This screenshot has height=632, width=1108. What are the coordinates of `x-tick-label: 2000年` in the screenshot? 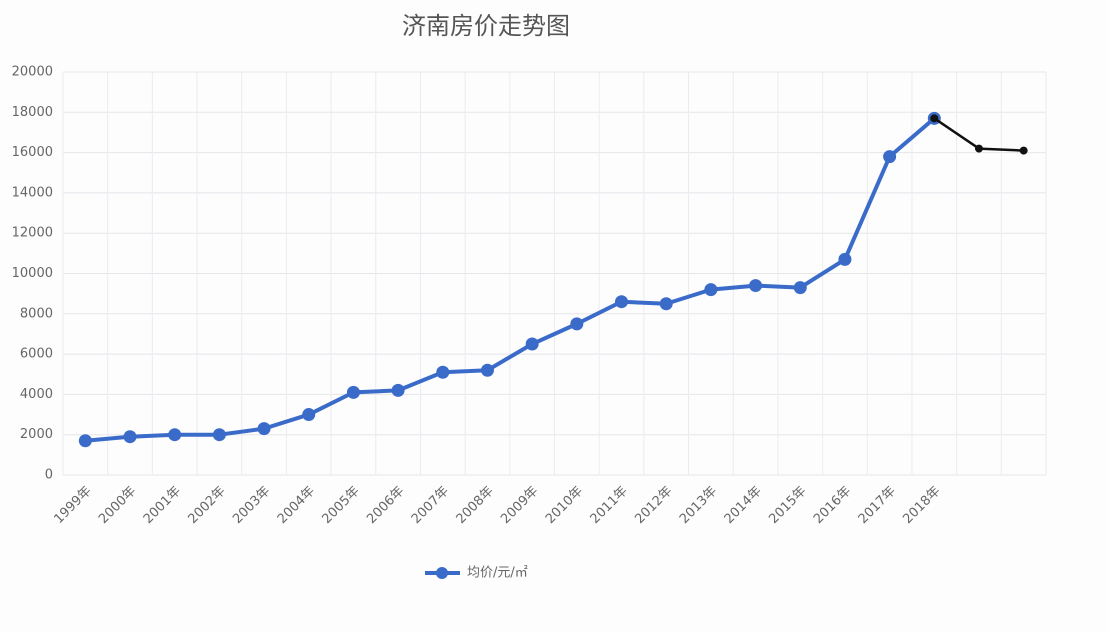 It's located at (117, 505).